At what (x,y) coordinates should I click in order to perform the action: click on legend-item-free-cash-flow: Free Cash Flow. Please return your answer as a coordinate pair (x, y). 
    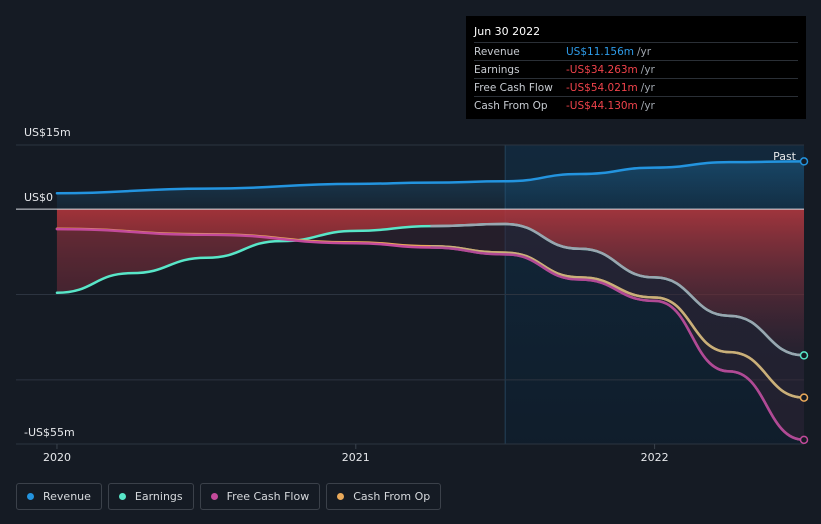
    Looking at the image, I should click on (260, 496).